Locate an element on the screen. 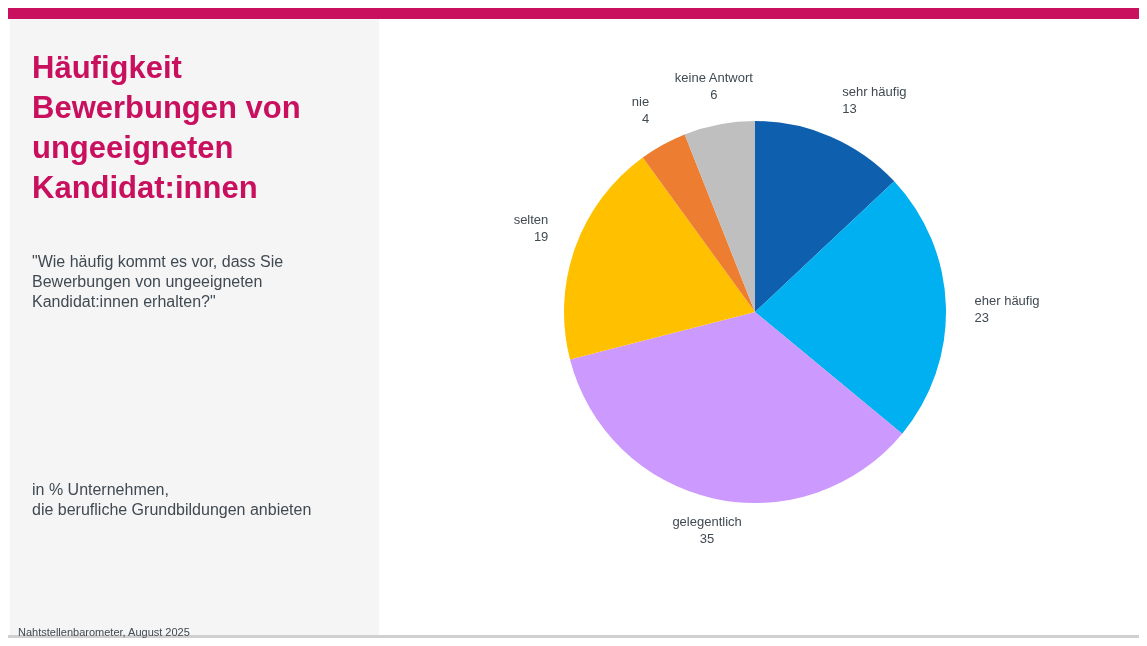 The image size is (1147, 646). text: "Wie häufig kommt es vor, dass Sie Bewerbungen von ungeeigneten Kandidat:innen erhalten?" is located at coordinates (158, 282).